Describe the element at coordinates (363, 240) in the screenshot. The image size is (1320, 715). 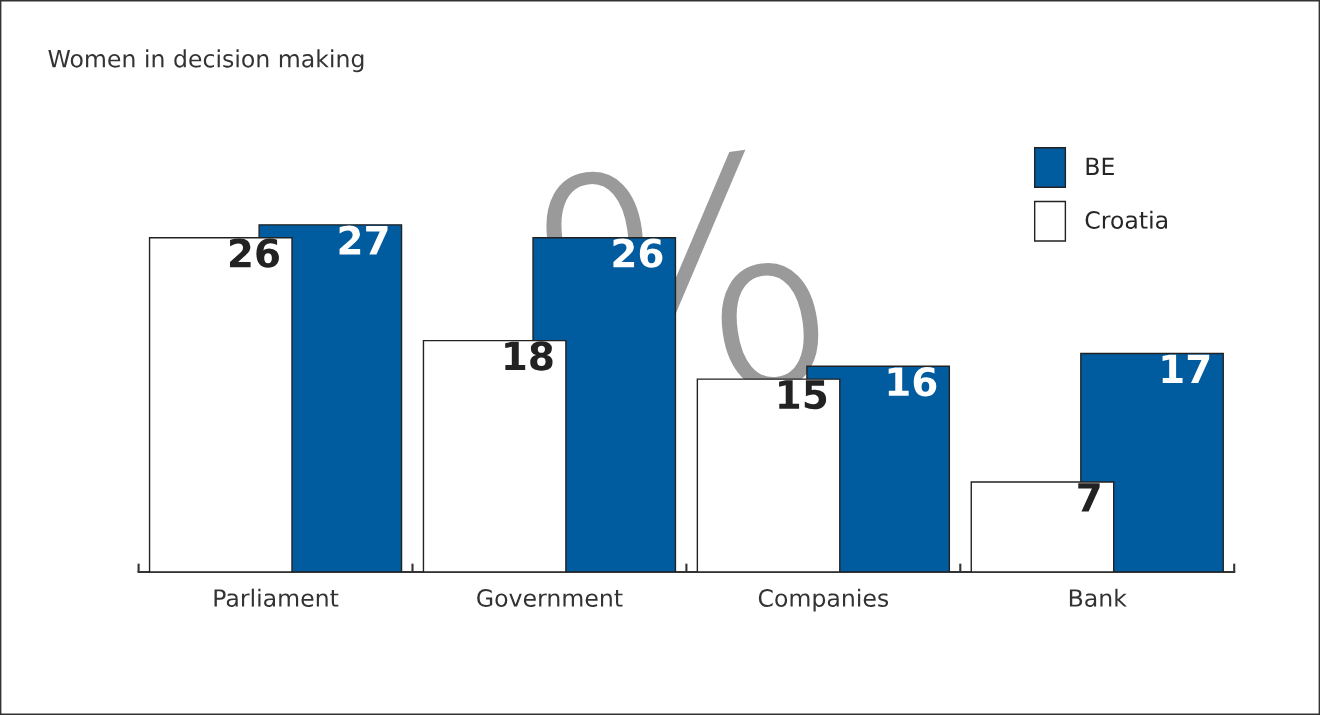
I see `data-label: 27` at that location.